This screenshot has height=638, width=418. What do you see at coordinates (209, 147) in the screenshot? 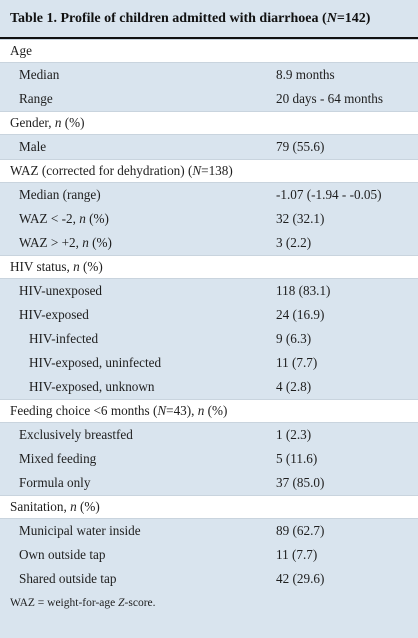
I see `table-row-male: Male 79 (55.6)` at bounding box center [209, 147].